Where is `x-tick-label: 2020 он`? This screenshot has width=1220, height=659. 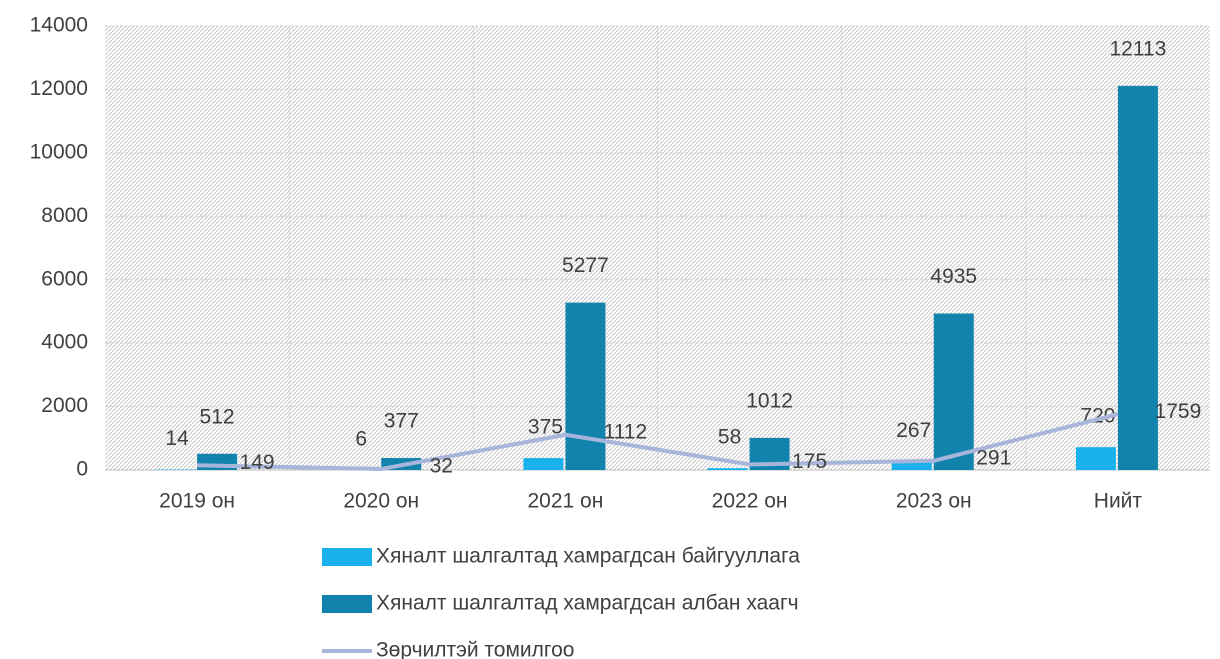
x-tick-label: 2020 он is located at coordinates (381, 501).